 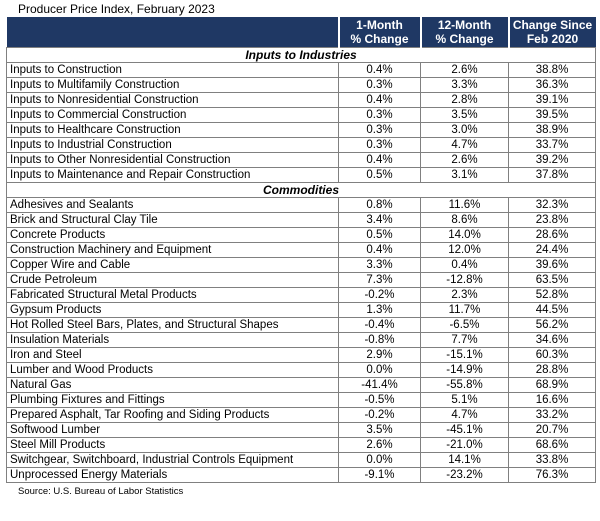 What do you see at coordinates (172, 384) in the screenshot?
I see `row-label: Natural Gas` at bounding box center [172, 384].